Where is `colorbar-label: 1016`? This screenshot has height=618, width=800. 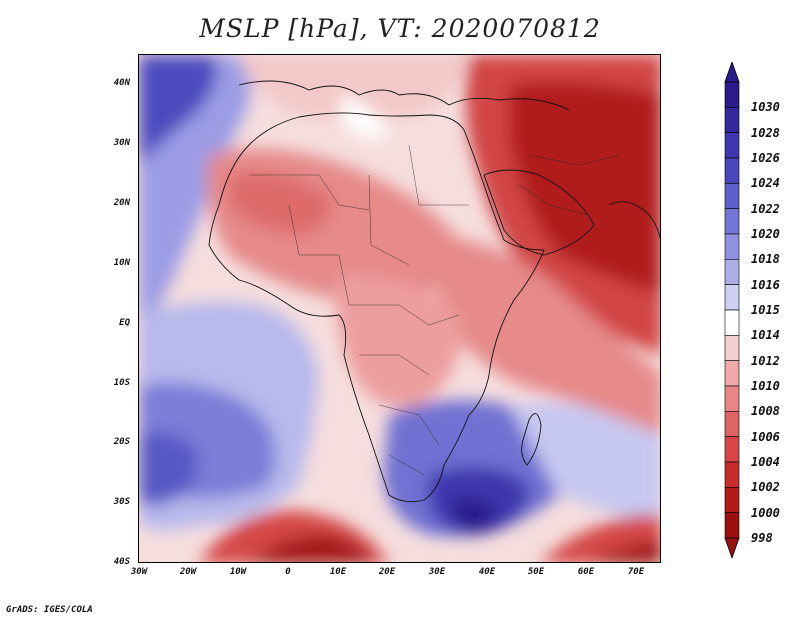 colorbar-label: 1016 is located at coordinates (765, 284).